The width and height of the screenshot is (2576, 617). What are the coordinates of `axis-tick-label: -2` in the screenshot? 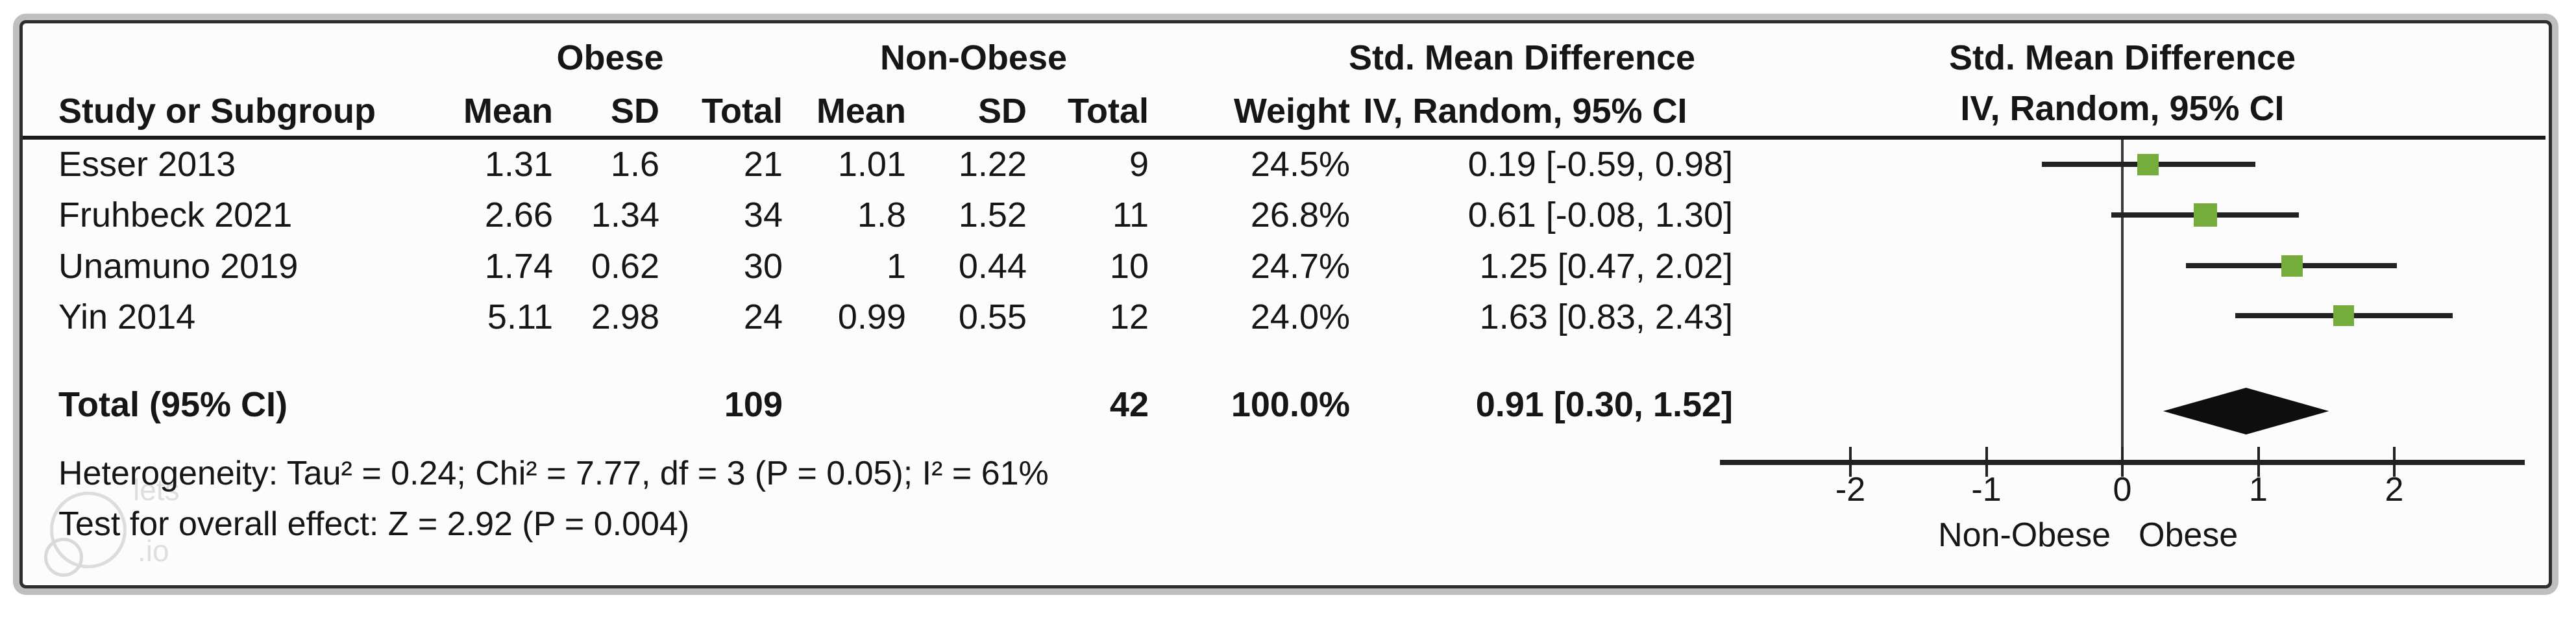 It's located at (1850, 490).